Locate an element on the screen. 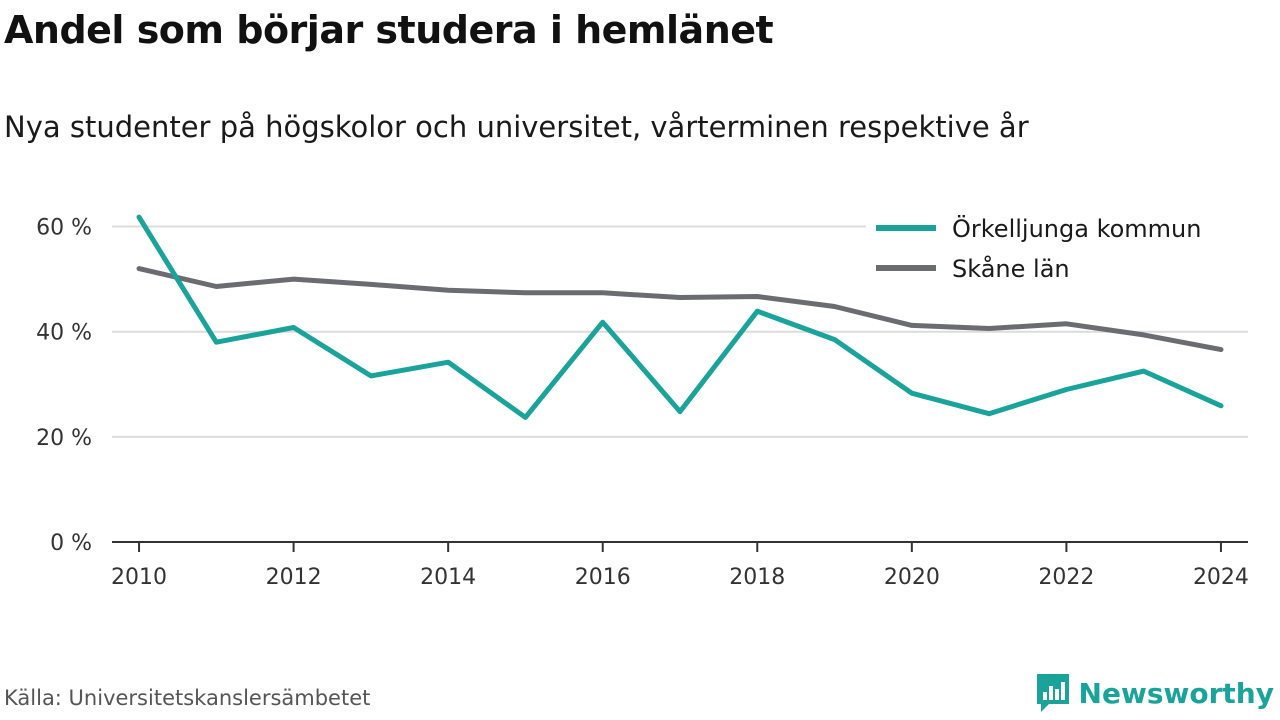  x-tick-label: 2012 is located at coordinates (294, 577).